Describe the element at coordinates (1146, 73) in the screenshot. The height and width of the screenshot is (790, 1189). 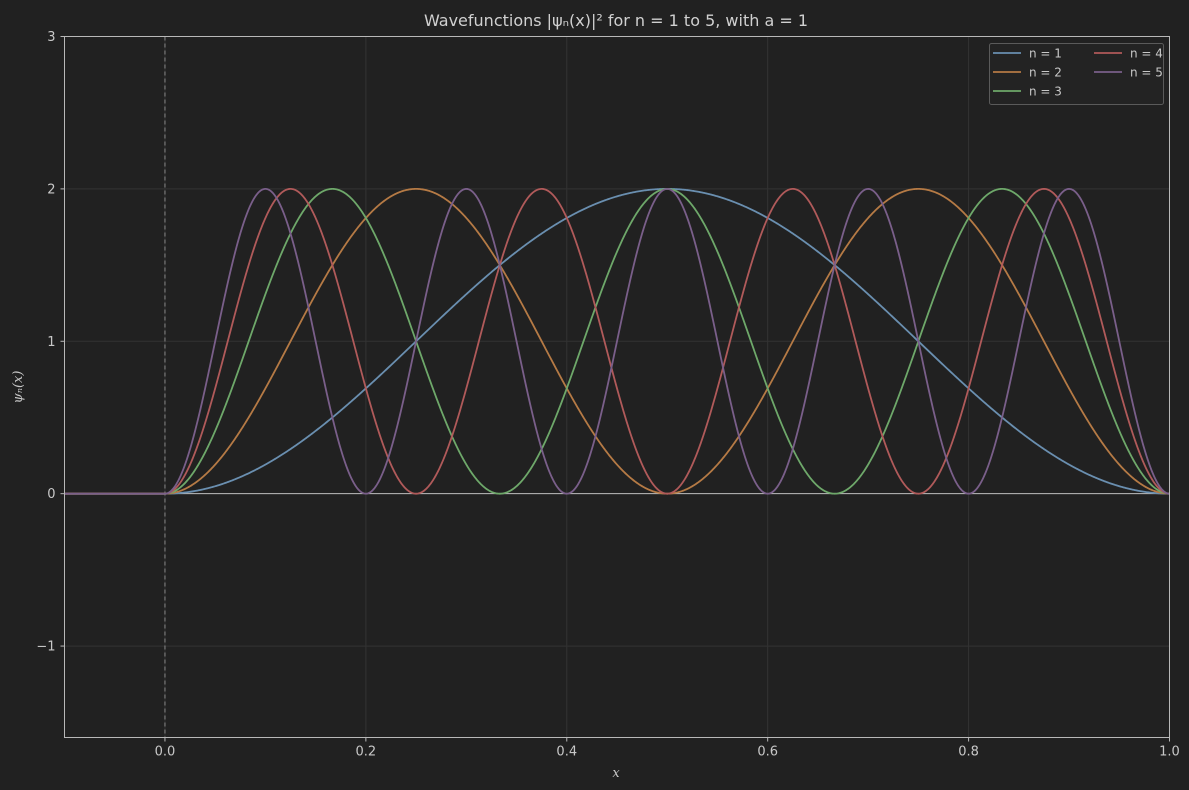
I see `legend-label-n5: n = 5` at that location.